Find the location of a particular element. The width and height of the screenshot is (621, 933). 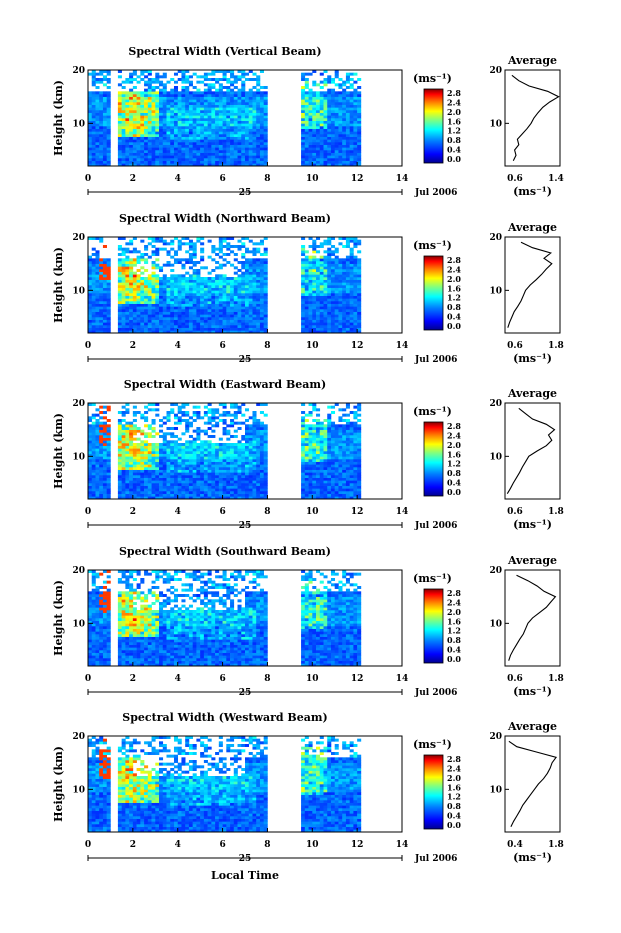

average-x-tick-label: 0.6 is located at coordinates (515, 346).